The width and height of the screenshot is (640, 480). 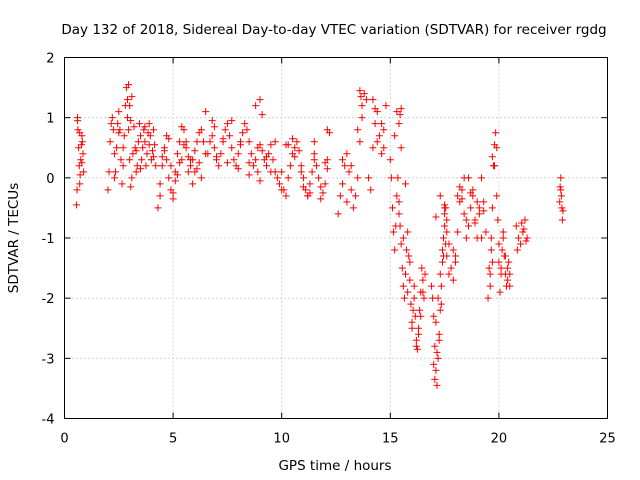 I want to click on y-tick-labels: -4 -3 -2 -1 0 1 2, so click(x=48, y=240).